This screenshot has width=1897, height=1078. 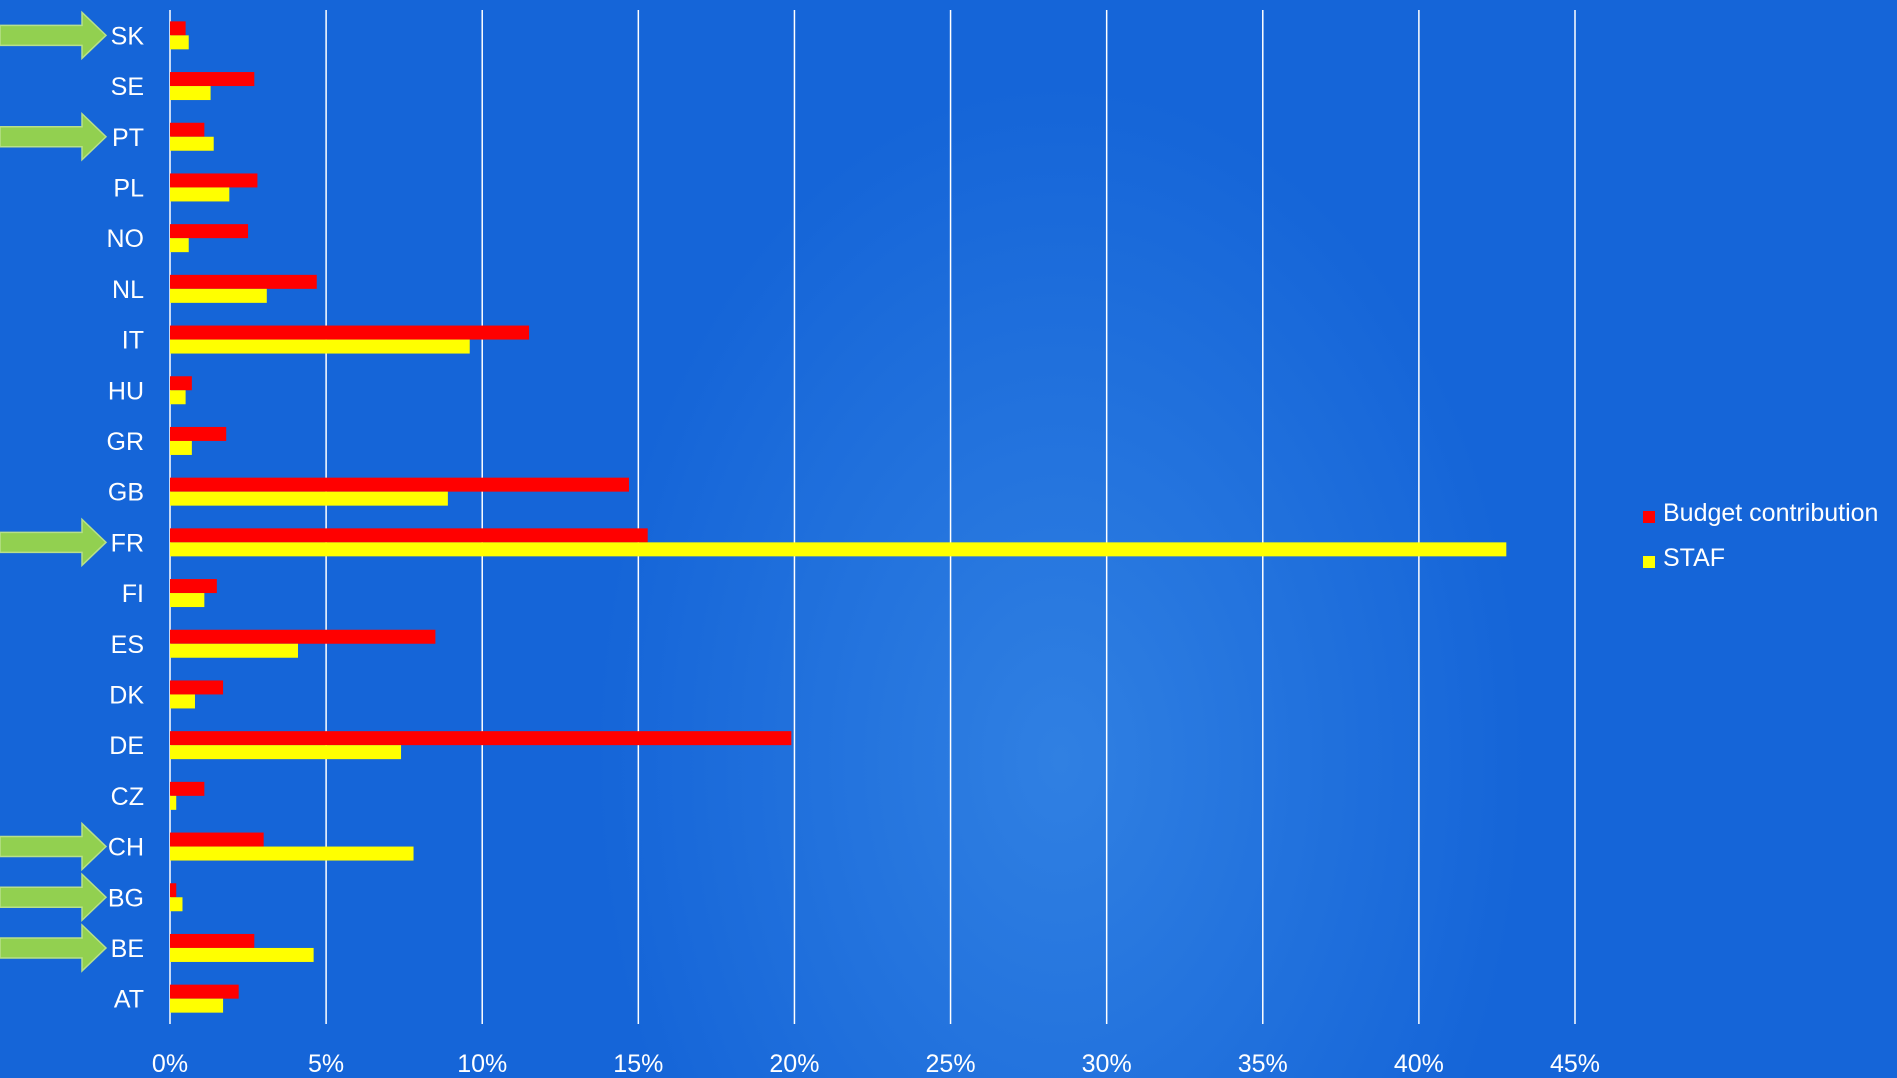 I want to click on bar-staf-cz, so click(x=173, y=802).